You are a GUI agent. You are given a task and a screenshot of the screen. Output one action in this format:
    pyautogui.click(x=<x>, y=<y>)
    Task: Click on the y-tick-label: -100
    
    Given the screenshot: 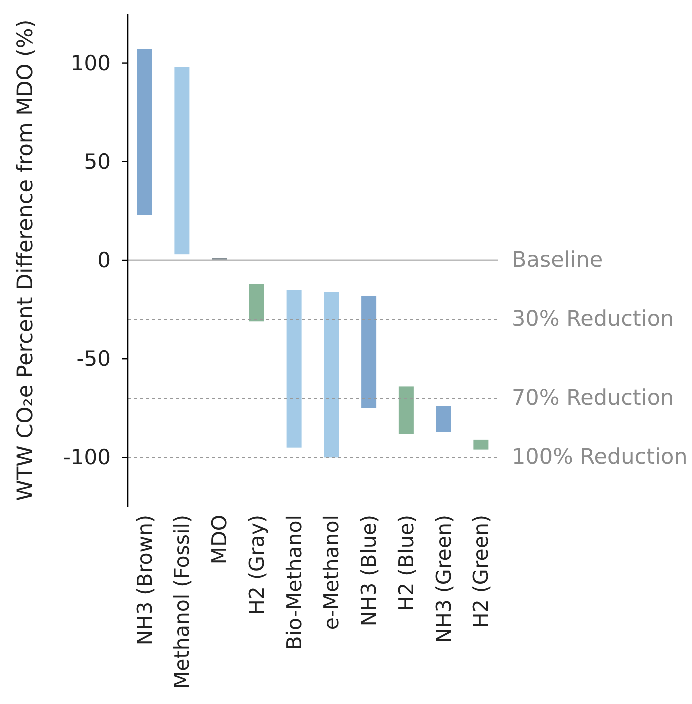 What is the action you would take?
    pyautogui.click(x=87, y=458)
    